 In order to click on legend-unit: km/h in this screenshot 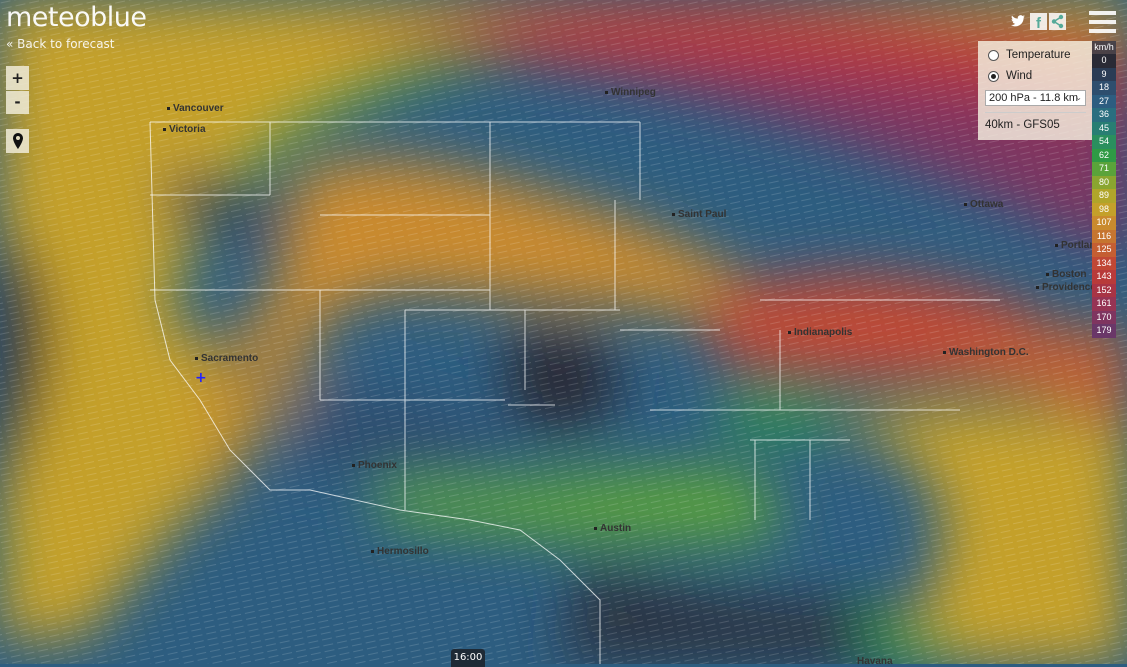, I will do `click(1104, 47)`.